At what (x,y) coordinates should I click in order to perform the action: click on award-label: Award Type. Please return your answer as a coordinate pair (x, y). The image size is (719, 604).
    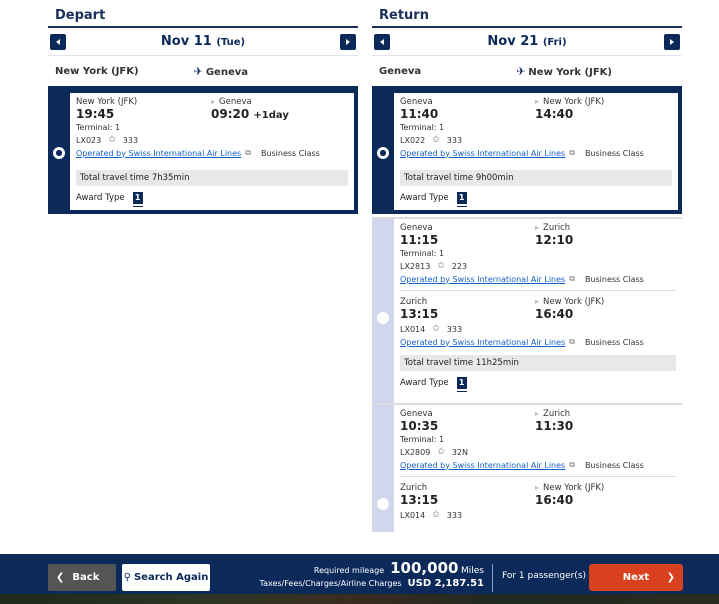
    Looking at the image, I should click on (424, 383).